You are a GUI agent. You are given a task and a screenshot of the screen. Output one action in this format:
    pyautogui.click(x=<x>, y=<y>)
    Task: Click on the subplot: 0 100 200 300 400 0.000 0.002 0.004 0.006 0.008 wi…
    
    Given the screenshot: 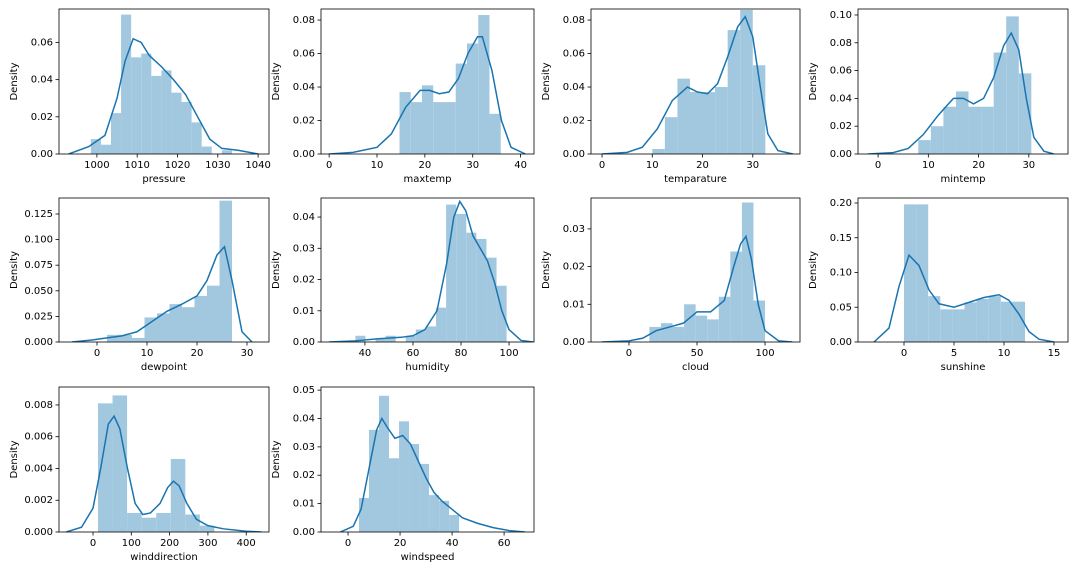 What is the action you would take?
    pyautogui.click(x=139, y=474)
    